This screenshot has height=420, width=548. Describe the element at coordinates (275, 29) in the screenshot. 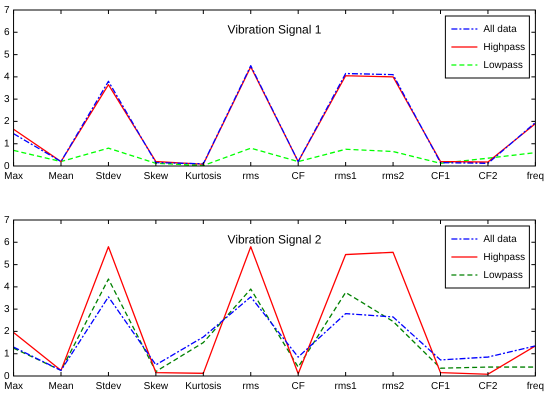

I see `text: Vibration Signal 1` at that location.